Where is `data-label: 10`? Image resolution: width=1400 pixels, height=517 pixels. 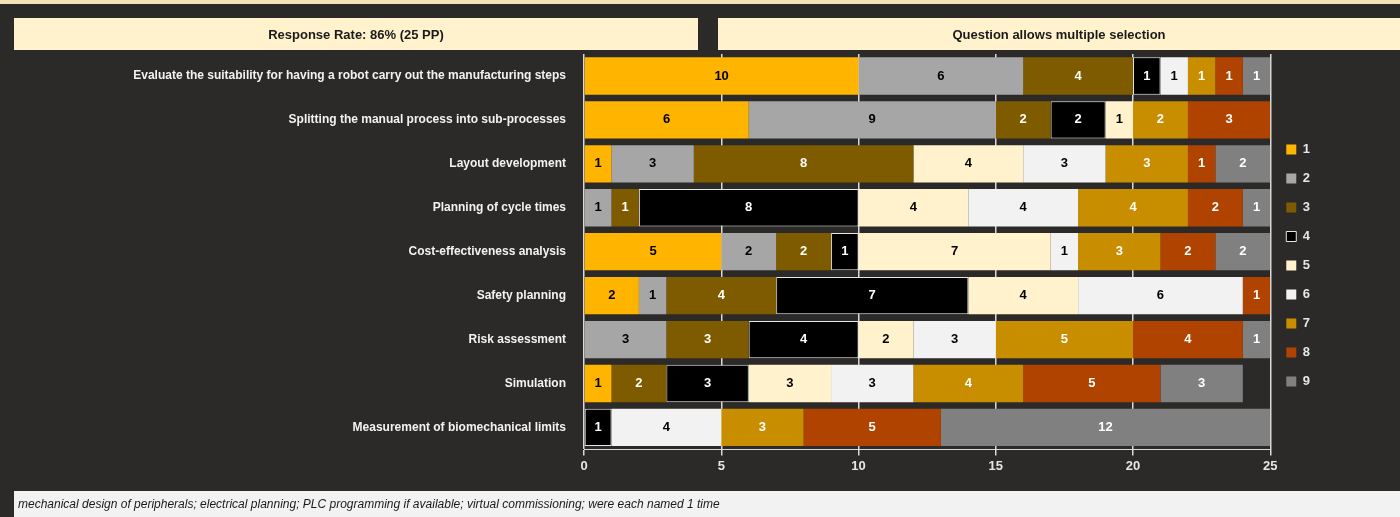
data-label: 10 is located at coordinates (721, 75).